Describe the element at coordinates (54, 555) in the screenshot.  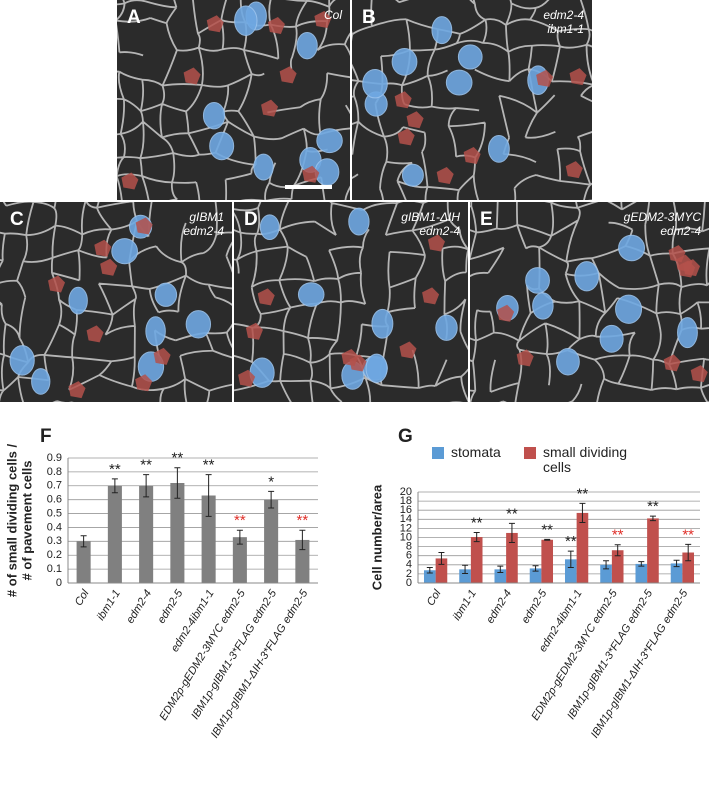
I see `y-tick-label: 0.2` at that location.